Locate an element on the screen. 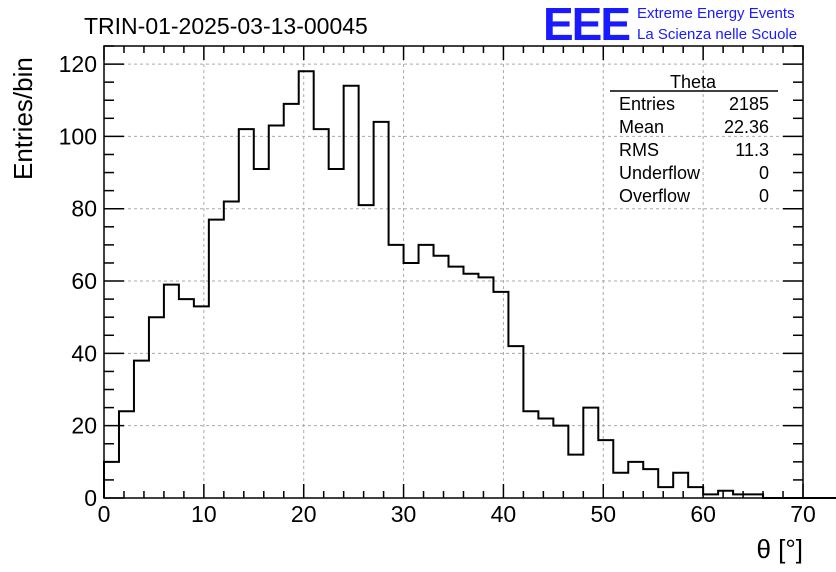 This screenshot has height=572, width=836. y-tick-label: 60 is located at coordinates (84, 281).